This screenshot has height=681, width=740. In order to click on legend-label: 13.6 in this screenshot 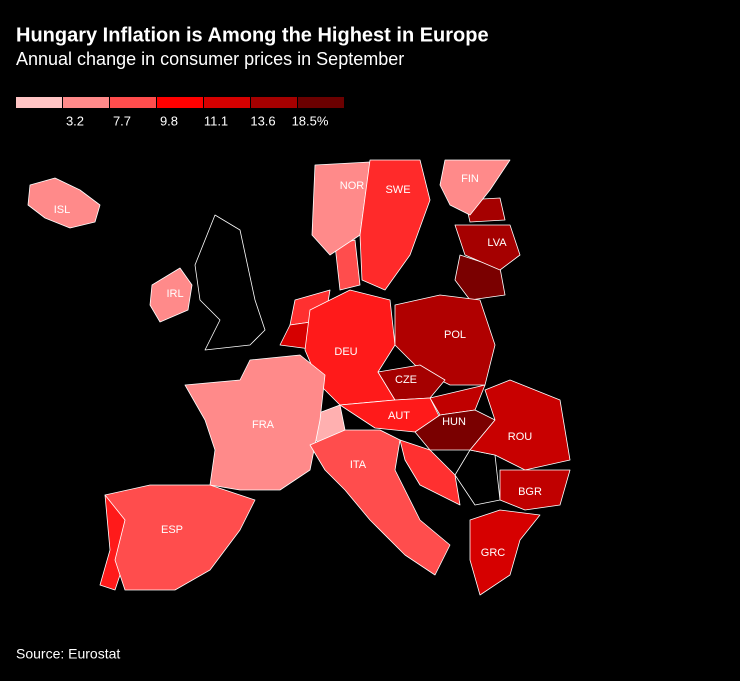, I will do `click(262, 120)`.